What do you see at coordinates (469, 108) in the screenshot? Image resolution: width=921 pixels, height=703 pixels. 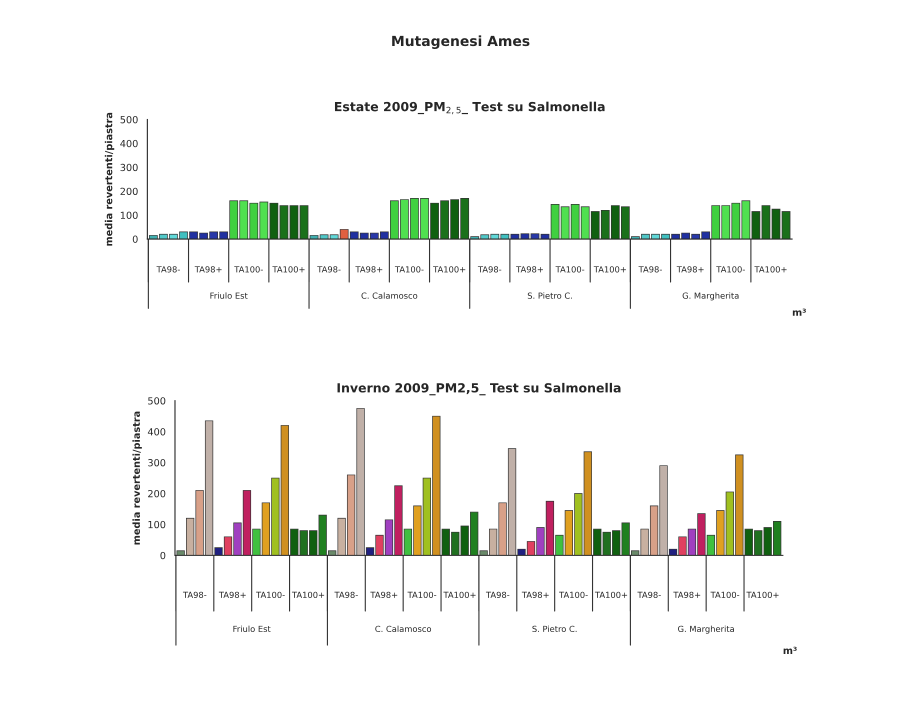 I see `chart-title: Estate 2009_PM$_{2,5}$_ Test su Salmonella` at bounding box center [469, 108].